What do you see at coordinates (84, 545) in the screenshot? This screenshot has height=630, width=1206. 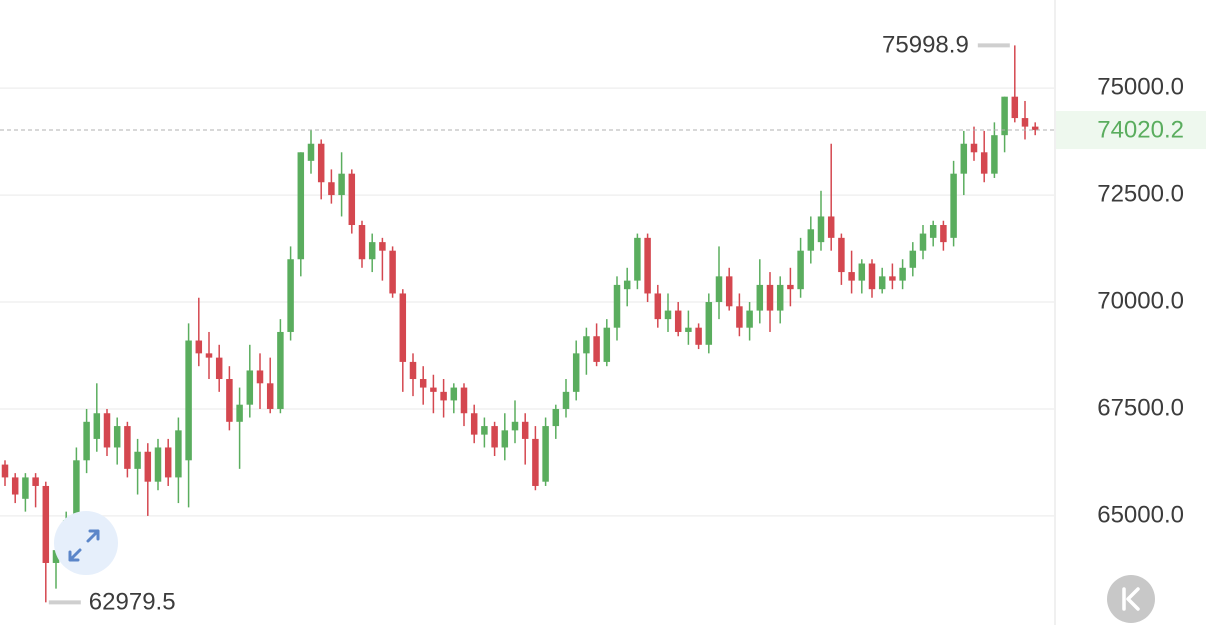 I see `expand-icon` at bounding box center [84, 545].